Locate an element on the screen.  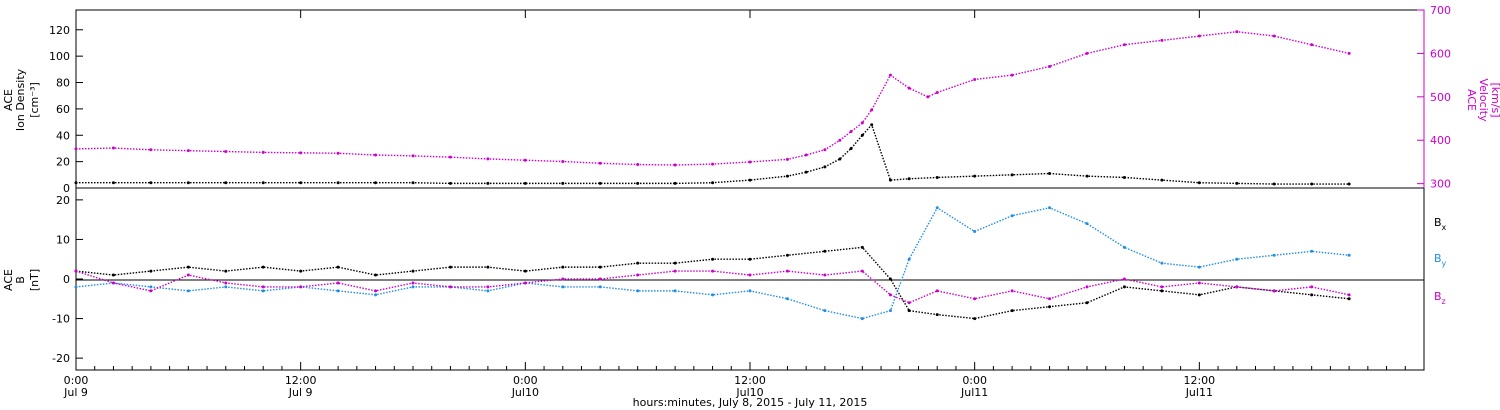
bottom-ytick-label: -20 is located at coordinates (61, 358).